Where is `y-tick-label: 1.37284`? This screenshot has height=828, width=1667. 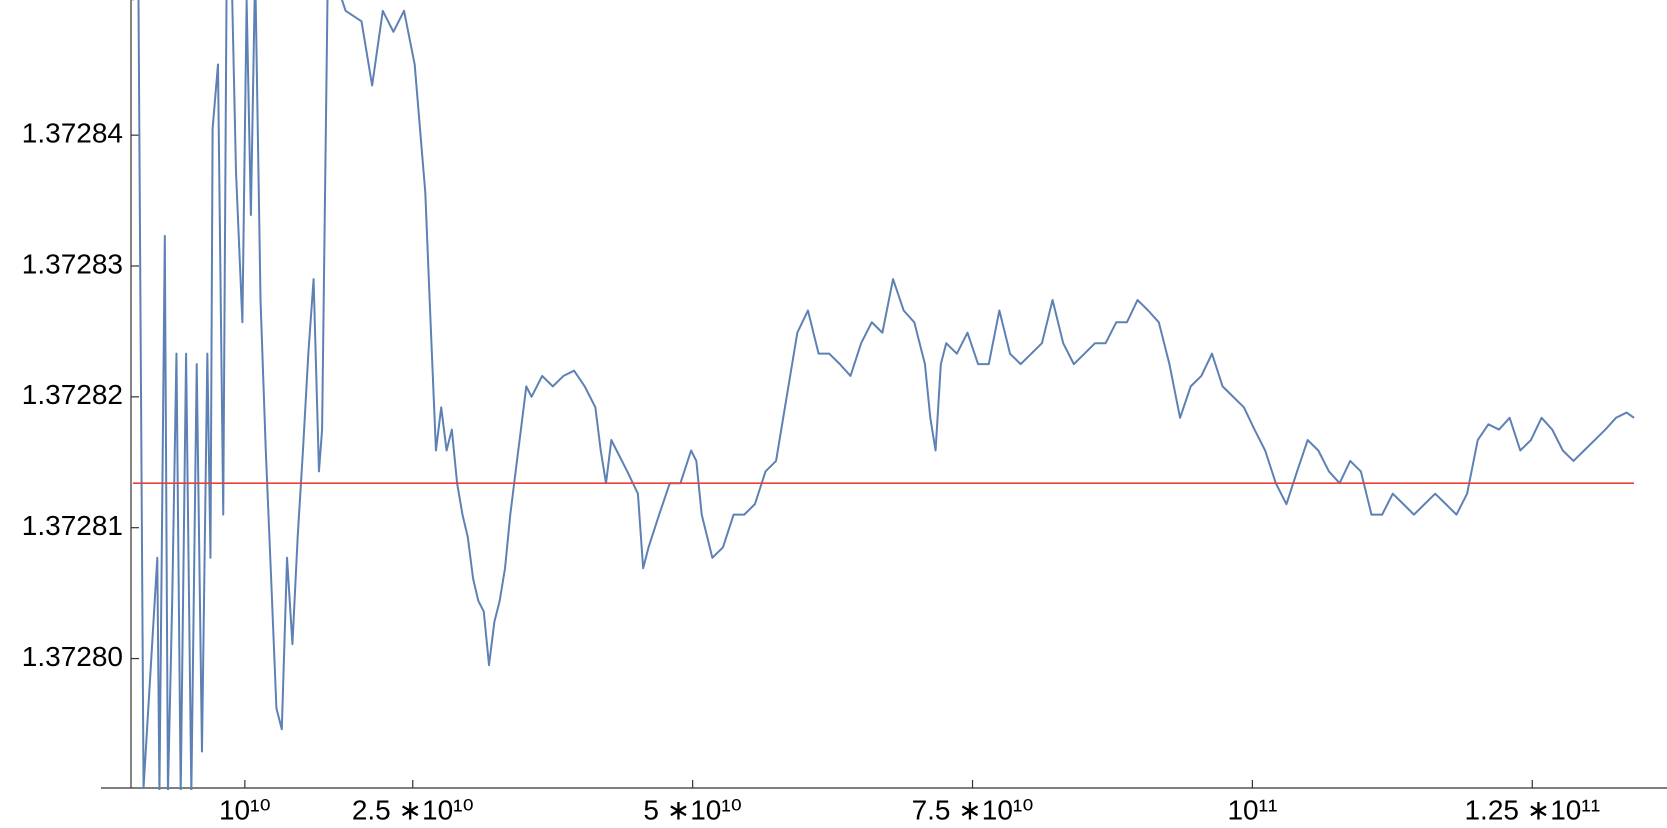
y-tick-label: 1.37284 is located at coordinates (72, 133).